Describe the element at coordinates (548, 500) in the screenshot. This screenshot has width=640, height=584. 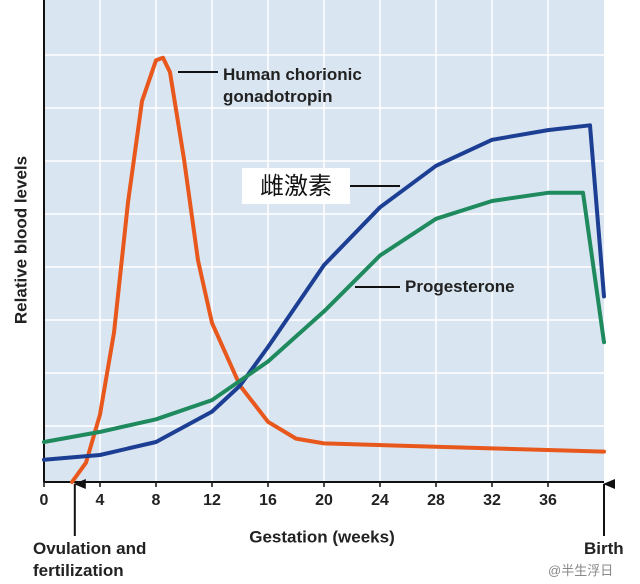
I see `x-tick-label: 36` at that location.